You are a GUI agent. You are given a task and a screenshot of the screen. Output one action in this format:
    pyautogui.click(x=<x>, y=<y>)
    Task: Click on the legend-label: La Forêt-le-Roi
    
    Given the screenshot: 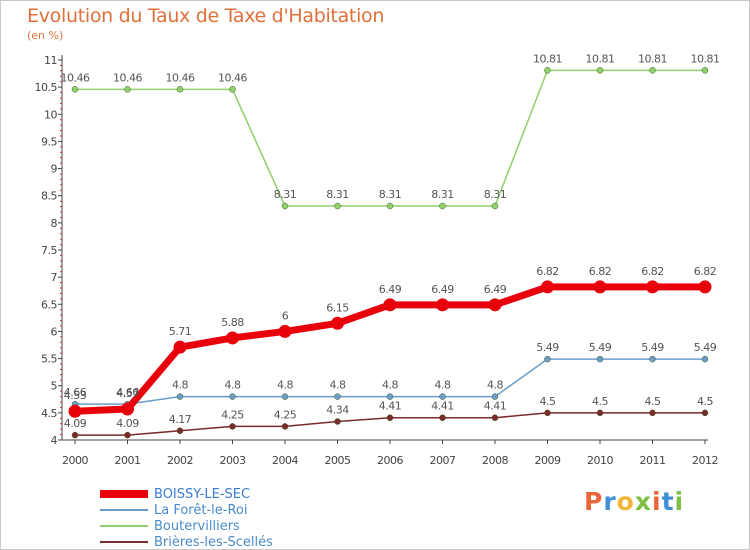 What is the action you would take?
    pyautogui.click(x=201, y=510)
    